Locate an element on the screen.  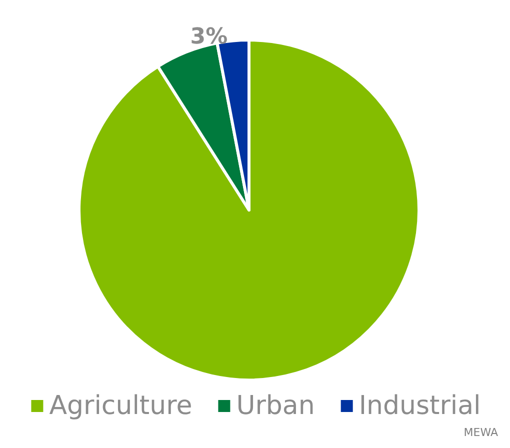
legend-label: Agriculture is located at coordinates (120, 406).